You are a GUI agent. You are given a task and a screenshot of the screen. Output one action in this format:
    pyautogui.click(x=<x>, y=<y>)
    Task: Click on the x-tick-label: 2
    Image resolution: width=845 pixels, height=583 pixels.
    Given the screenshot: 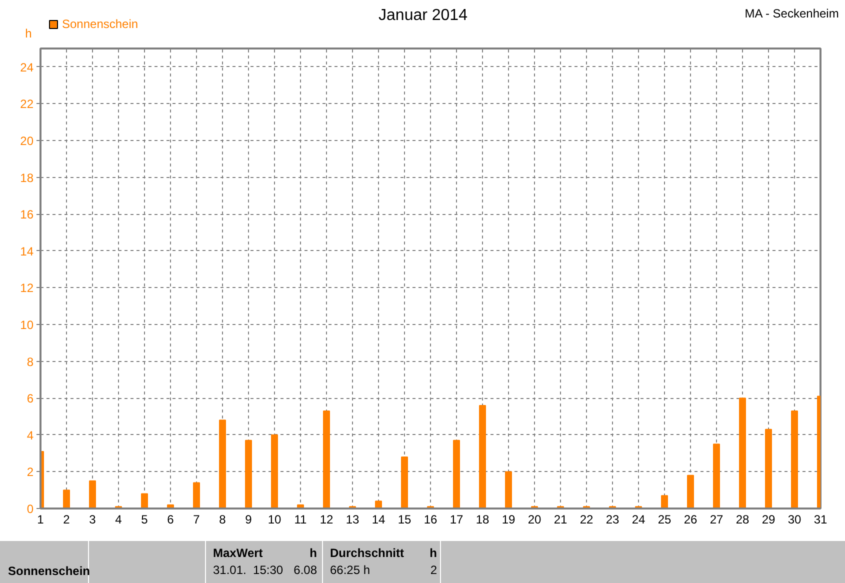 What is the action you would take?
    pyautogui.click(x=66, y=519)
    